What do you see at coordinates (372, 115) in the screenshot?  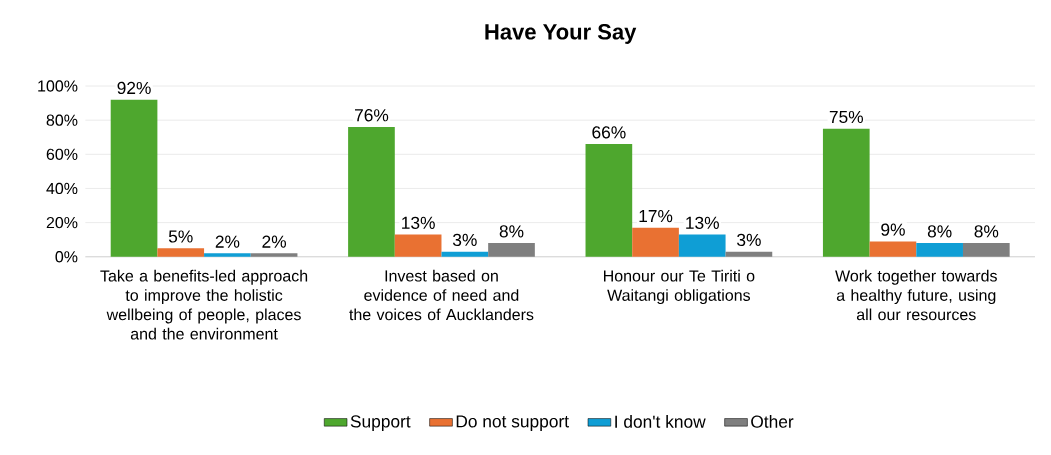 I see `data-label: 76%` at bounding box center [372, 115].